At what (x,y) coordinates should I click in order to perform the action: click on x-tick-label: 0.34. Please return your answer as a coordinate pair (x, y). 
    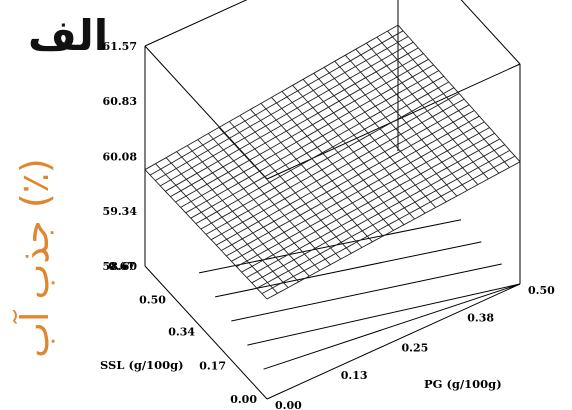
    Looking at the image, I should click on (181, 332).